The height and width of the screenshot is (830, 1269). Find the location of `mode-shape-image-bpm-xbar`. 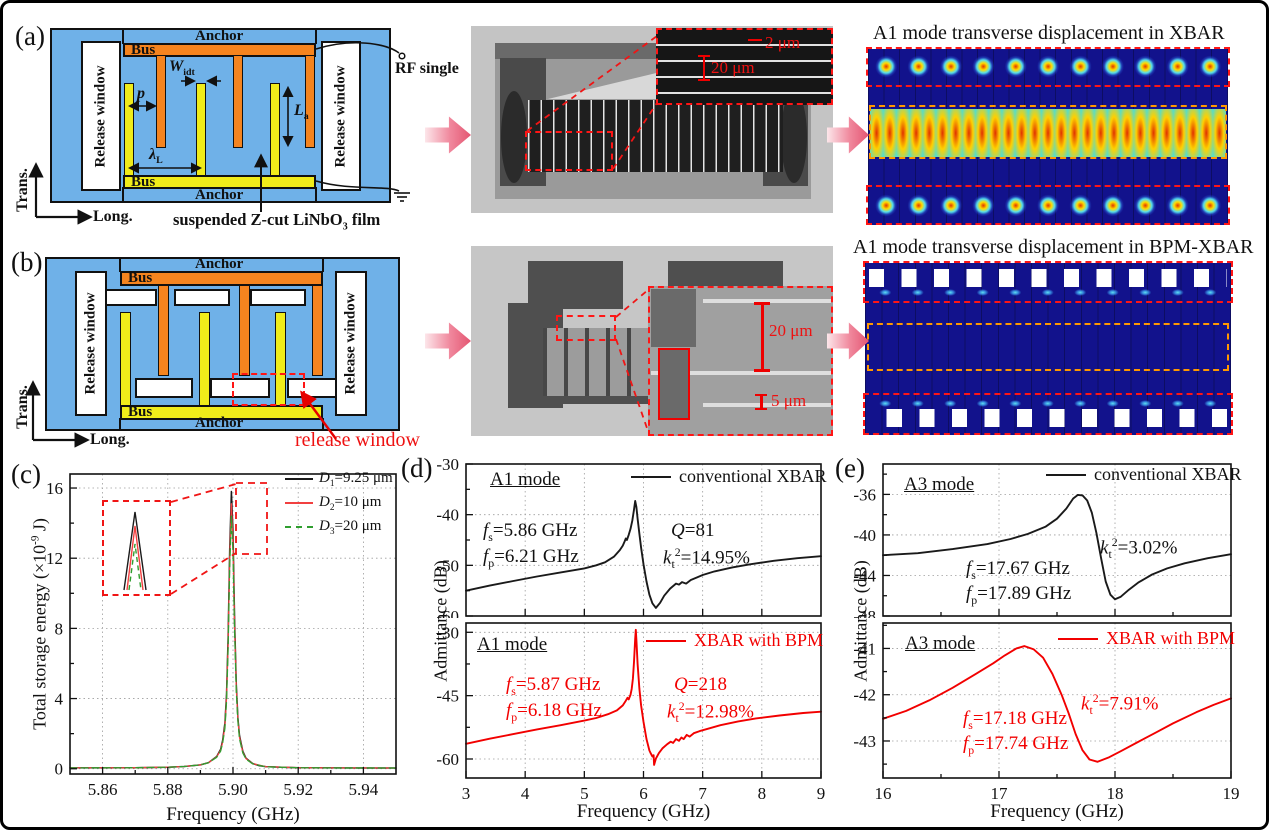

mode-shape-image-bpm-xbar is located at coordinates (1048, 349).